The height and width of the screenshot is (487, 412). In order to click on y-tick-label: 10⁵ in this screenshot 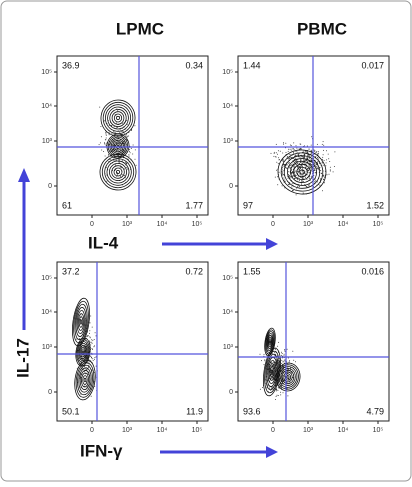, I will do `click(46, 278)`.